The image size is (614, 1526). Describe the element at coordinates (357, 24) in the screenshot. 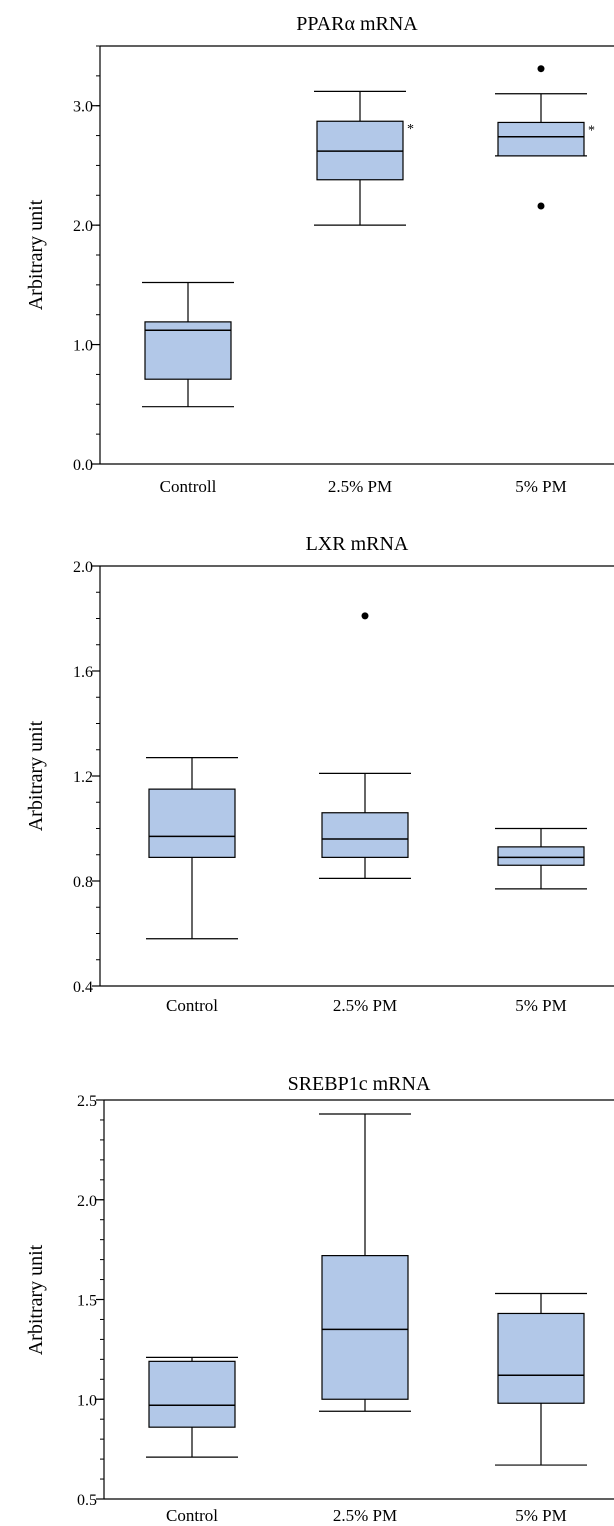

I see `chart-title: PPARα mRNA` at that location.